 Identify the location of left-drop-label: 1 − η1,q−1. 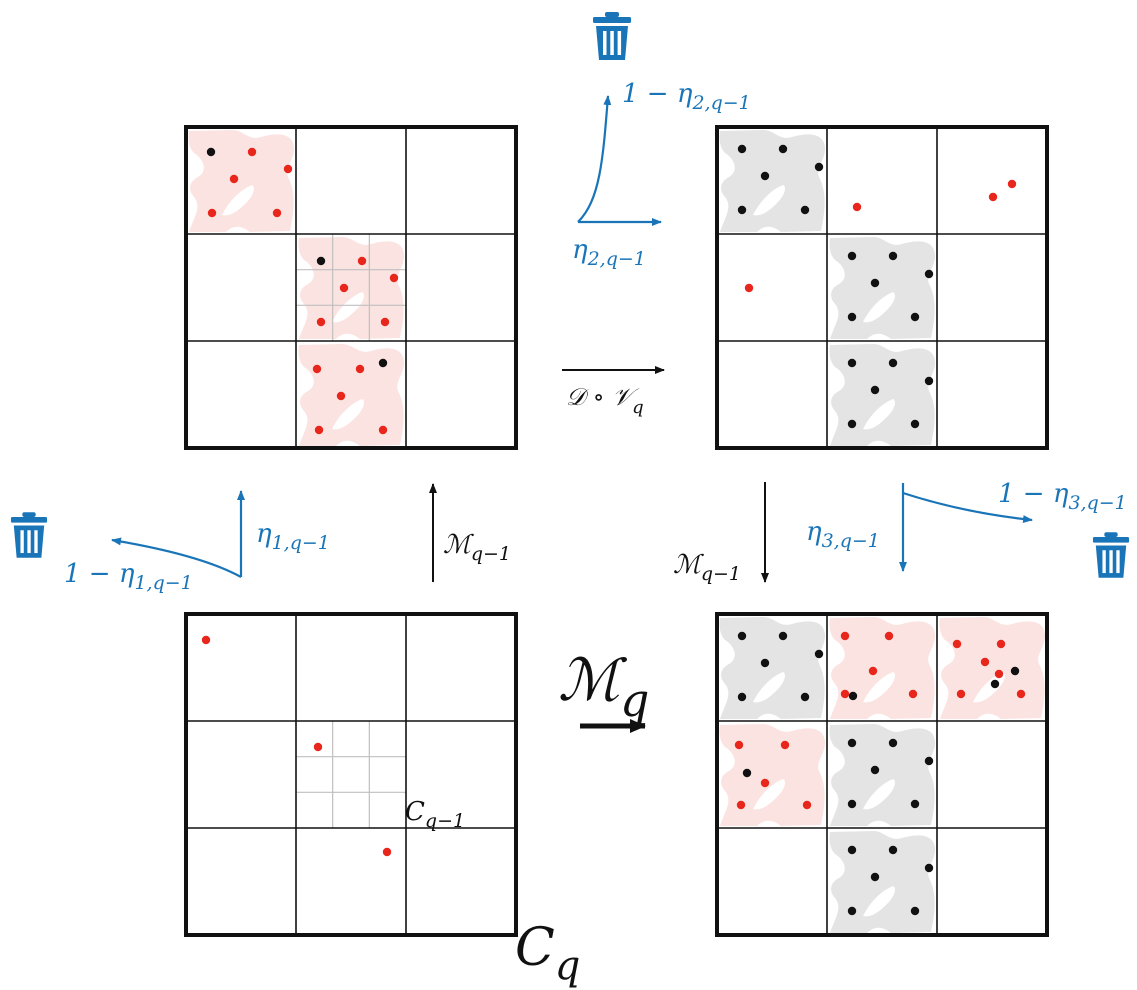
(128, 576).